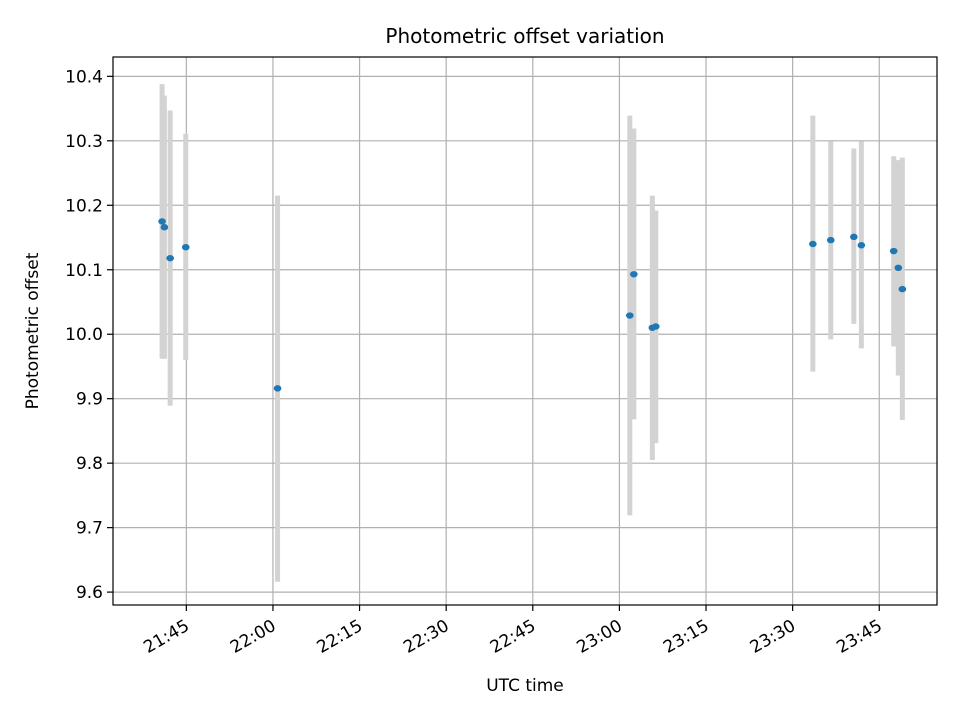 The height and width of the screenshot is (720, 960). What do you see at coordinates (253, 637) in the screenshot?
I see `x-tick-label: 22:00` at bounding box center [253, 637].